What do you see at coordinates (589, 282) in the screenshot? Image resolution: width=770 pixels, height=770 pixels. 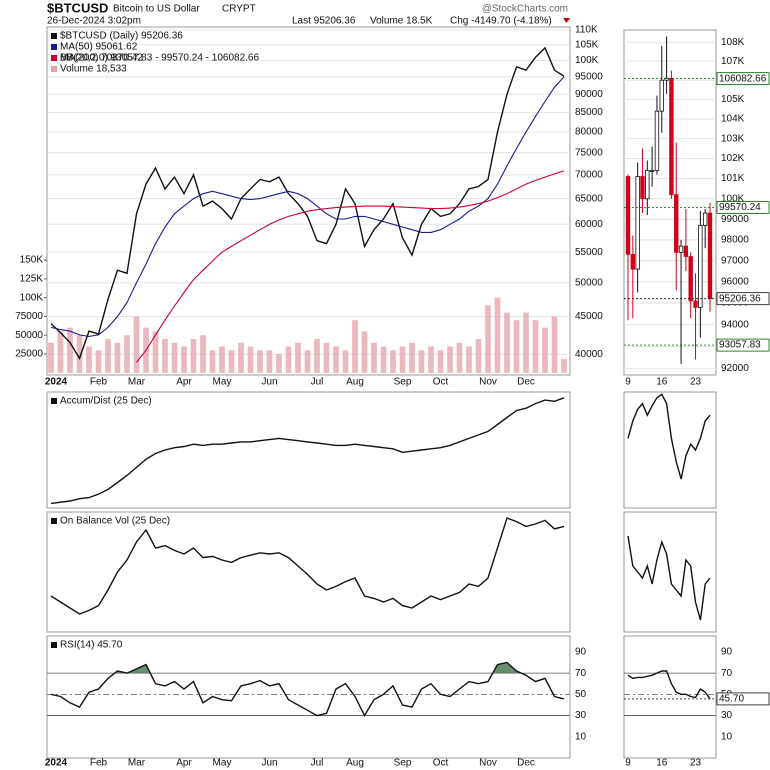 I see `y-tick-label: 50000` at bounding box center [589, 282].